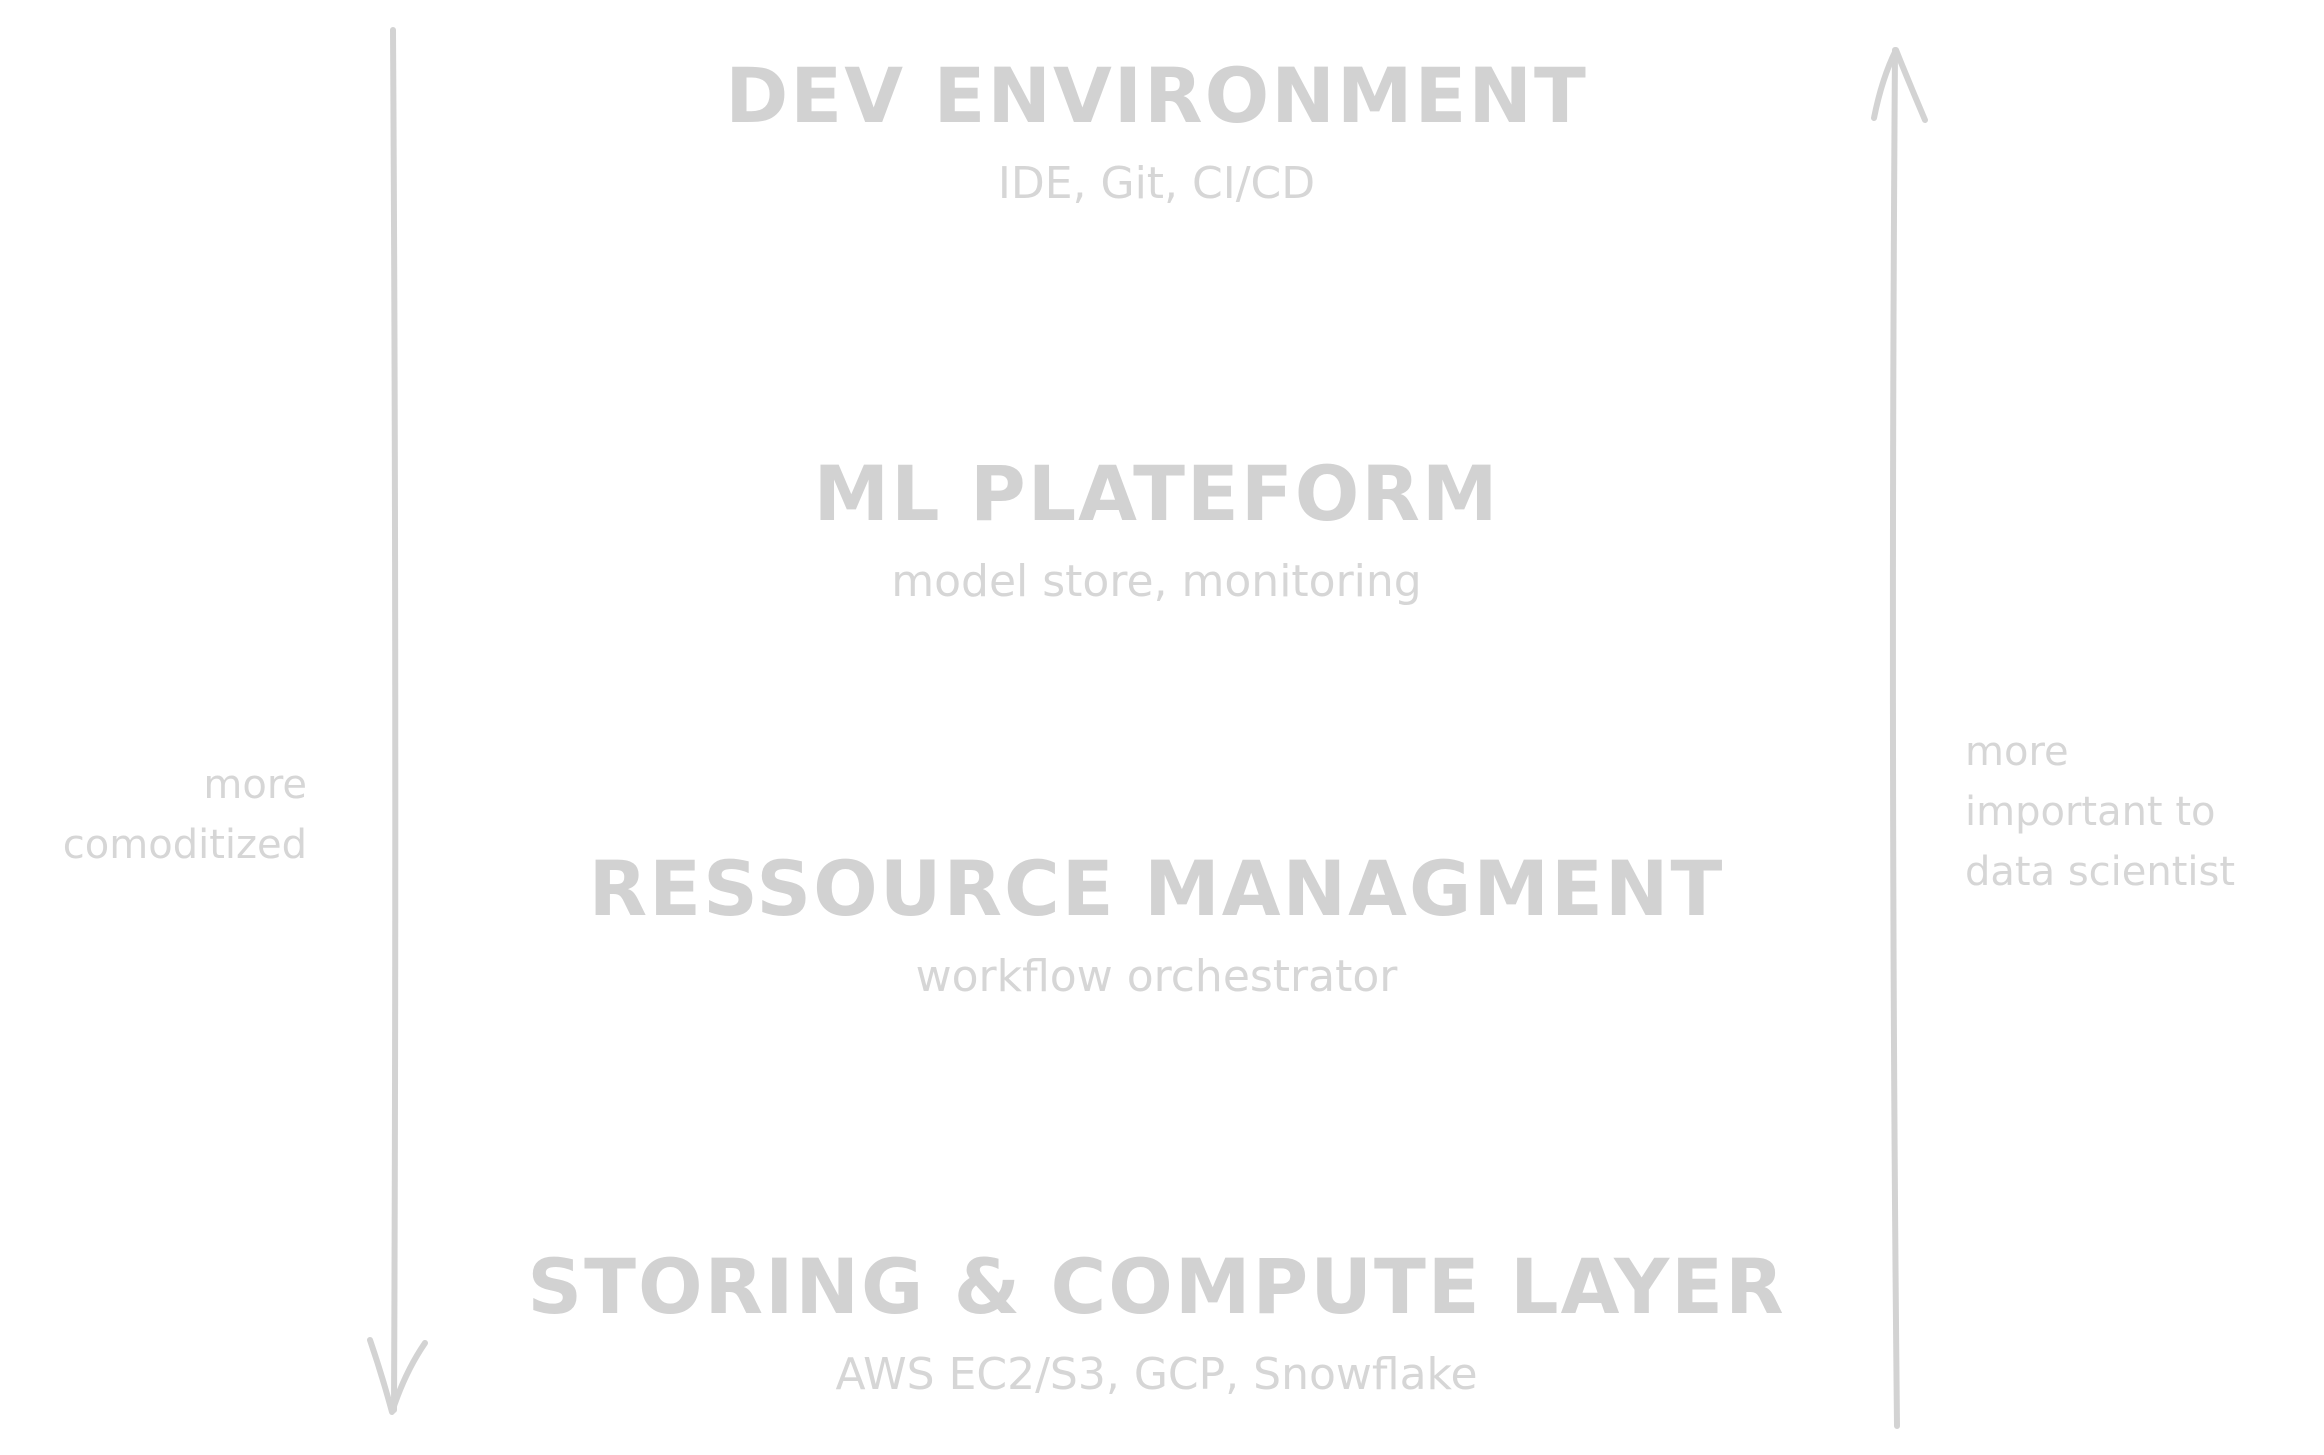 This screenshot has height=1455, width=2324. Describe the element at coordinates (1156, 976) in the screenshot. I see `layer-subtitle: workflow orchestrator` at that location.